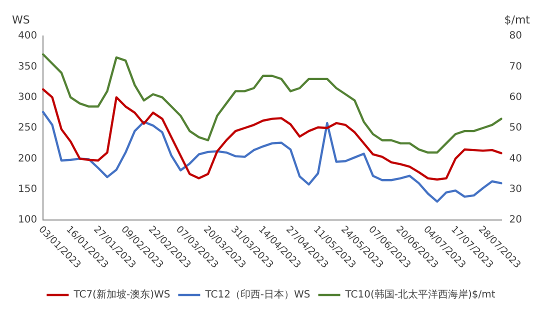  What do you see at coordinates (515, 36) in the screenshot?
I see `y2-tick-label: 80` at bounding box center [515, 36].